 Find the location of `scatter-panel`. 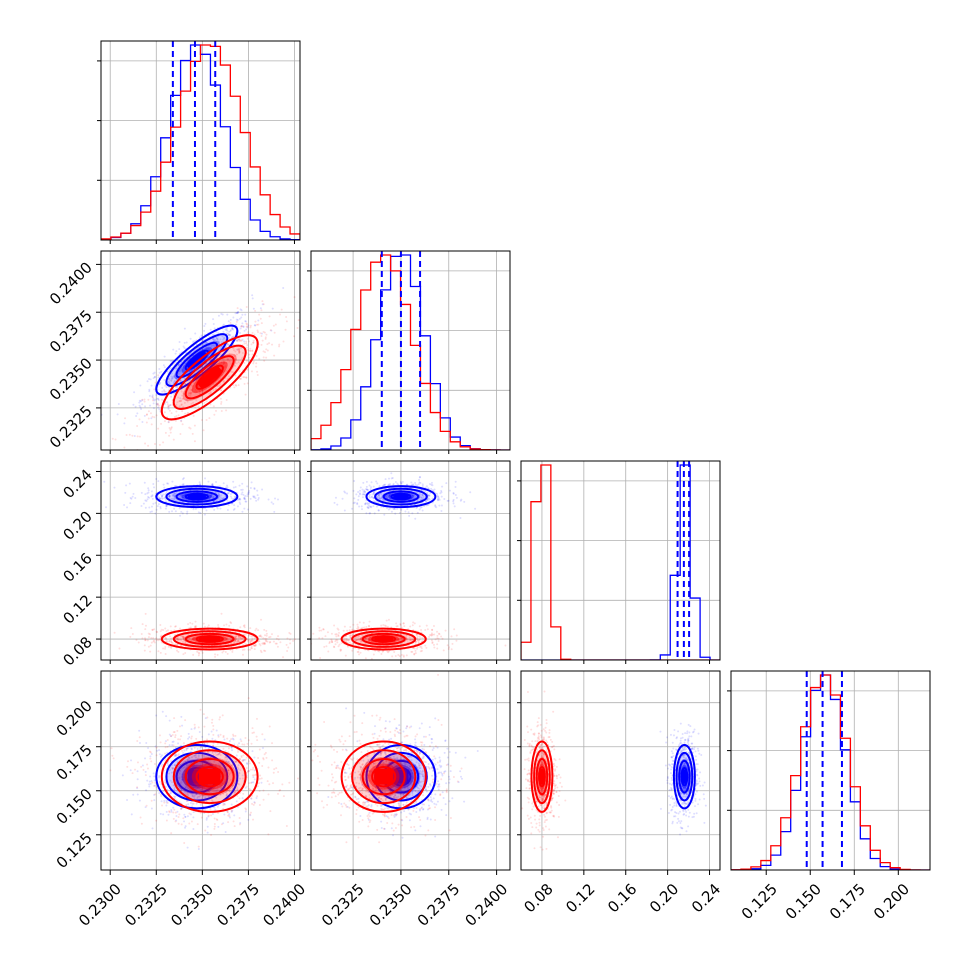

scatter-panel is located at coordinates (200, 350).